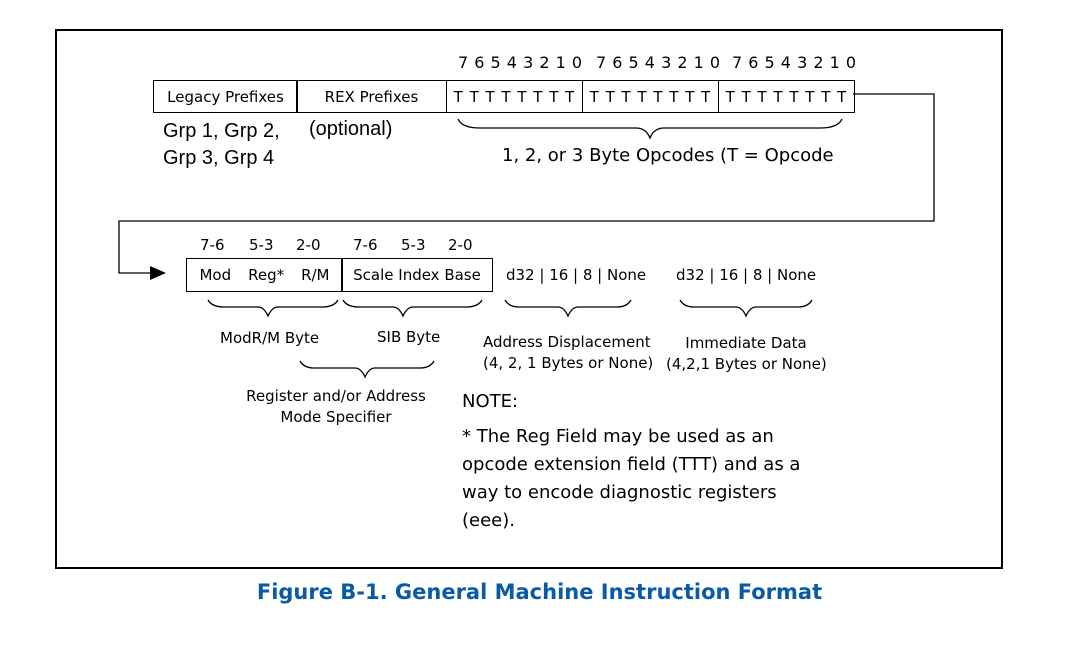 Image resolution: width=1079 pixels, height=647 pixels. What do you see at coordinates (409, 337) in the screenshot?
I see `sib-byte-label: SIB Byte` at bounding box center [409, 337].